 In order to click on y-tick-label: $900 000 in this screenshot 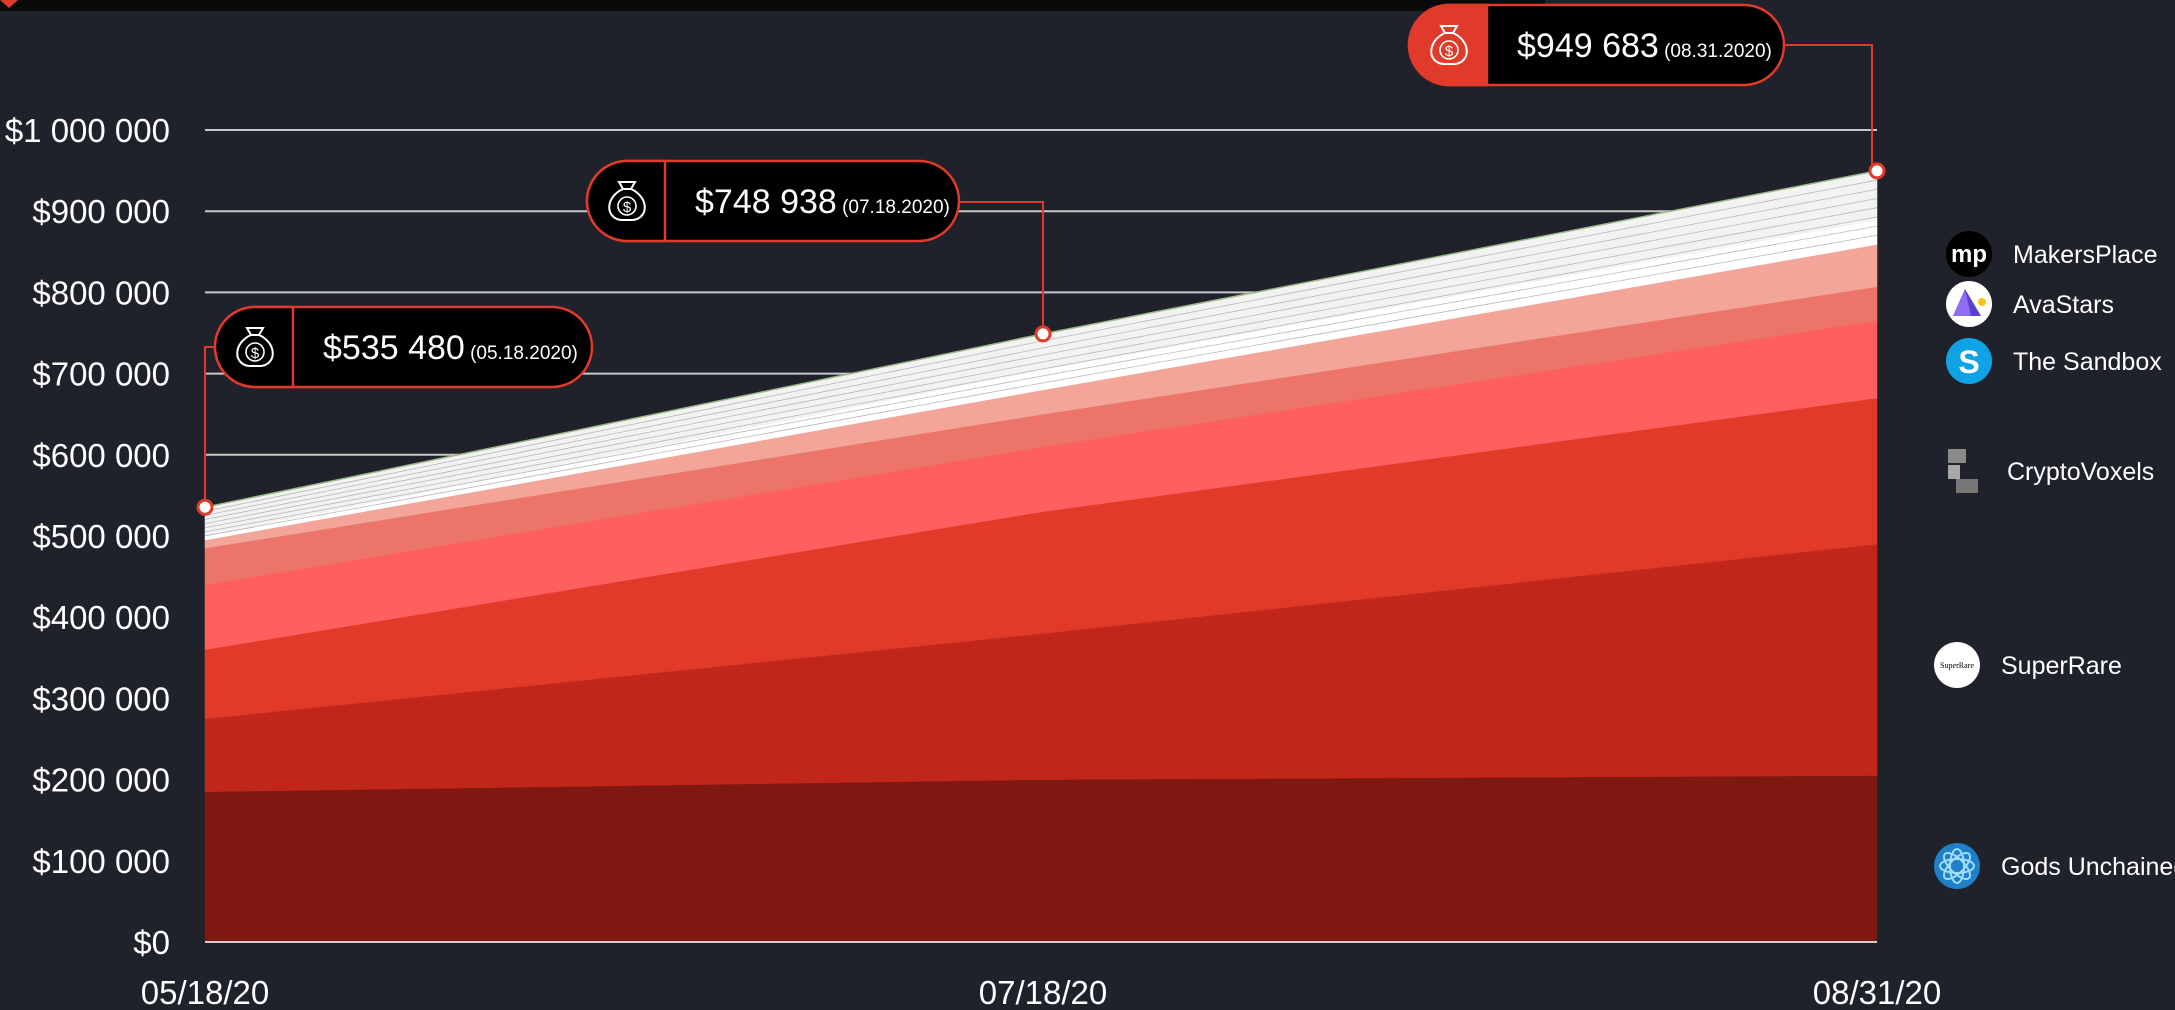, I will do `click(101, 211)`.